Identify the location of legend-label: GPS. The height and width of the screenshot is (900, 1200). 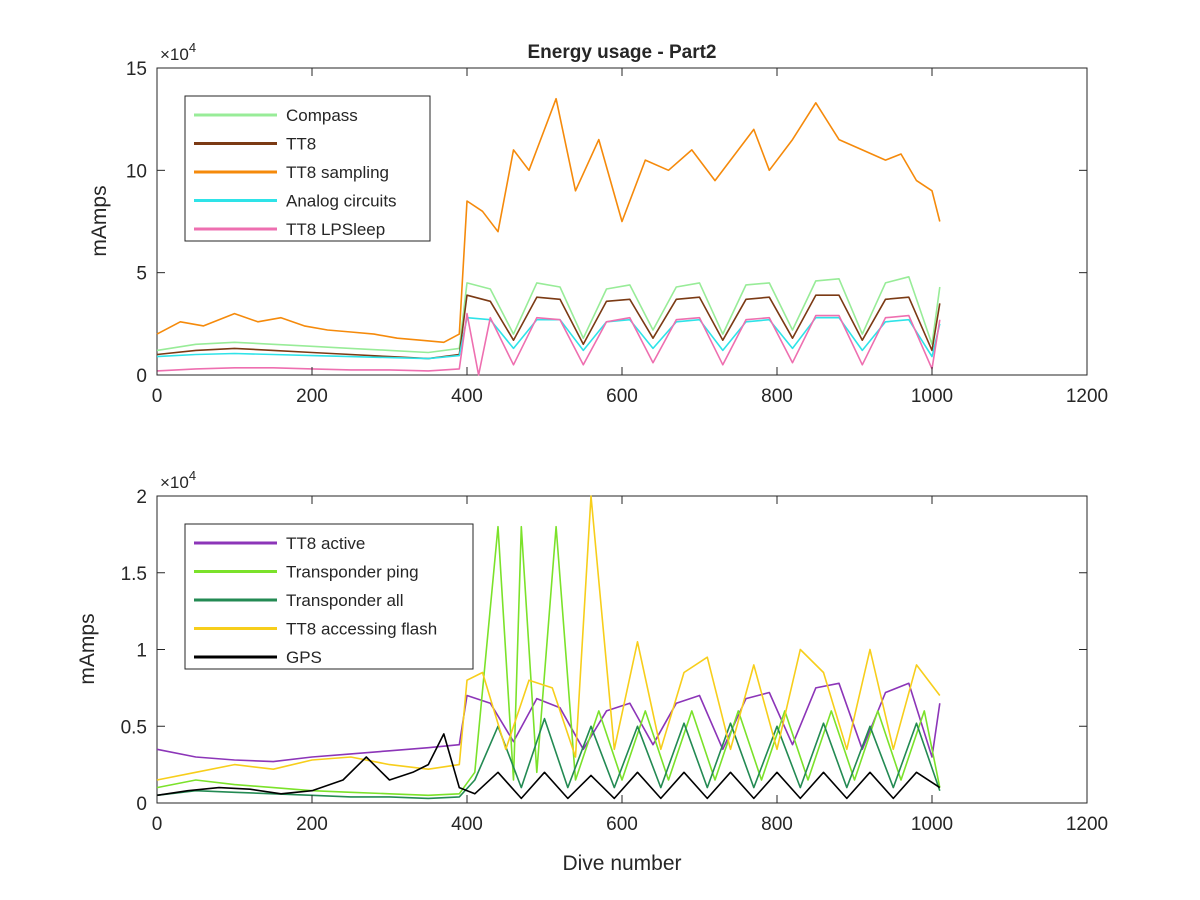
(304, 657).